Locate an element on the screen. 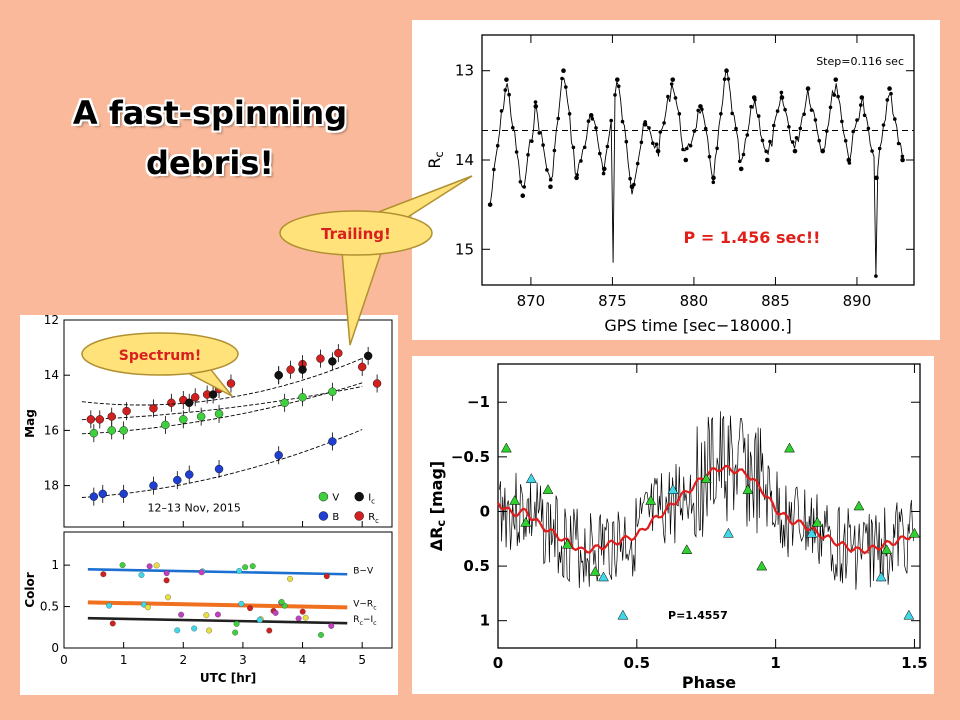 The width and height of the screenshot is (960, 720). x-tick-label: 4 is located at coordinates (303, 660).